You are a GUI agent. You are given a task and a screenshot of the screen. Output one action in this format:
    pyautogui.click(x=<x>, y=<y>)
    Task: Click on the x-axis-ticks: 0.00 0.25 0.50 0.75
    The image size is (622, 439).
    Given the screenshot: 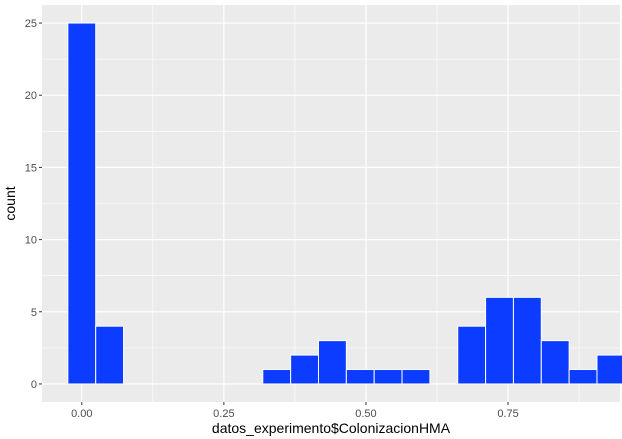 What is the action you would take?
    pyautogui.click(x=295, y=411)
    